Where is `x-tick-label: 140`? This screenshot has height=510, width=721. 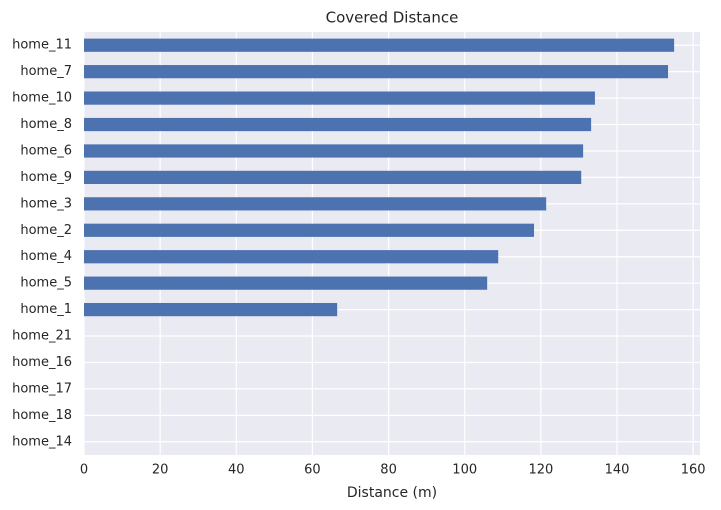 x-tick-label: 140 is located at coordinates (617, 470).